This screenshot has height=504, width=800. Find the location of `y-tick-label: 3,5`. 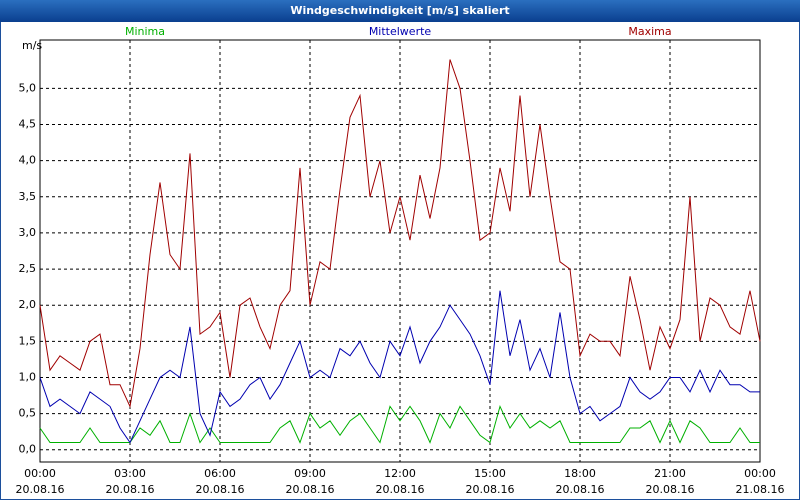

y-tick-label: 3,5 is located at coordinates (28, 196).